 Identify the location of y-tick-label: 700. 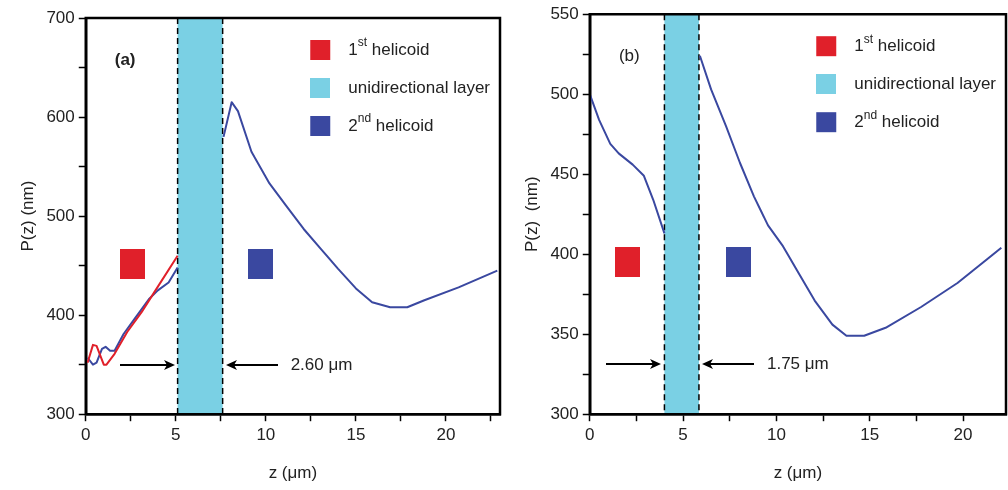
(60, 17).